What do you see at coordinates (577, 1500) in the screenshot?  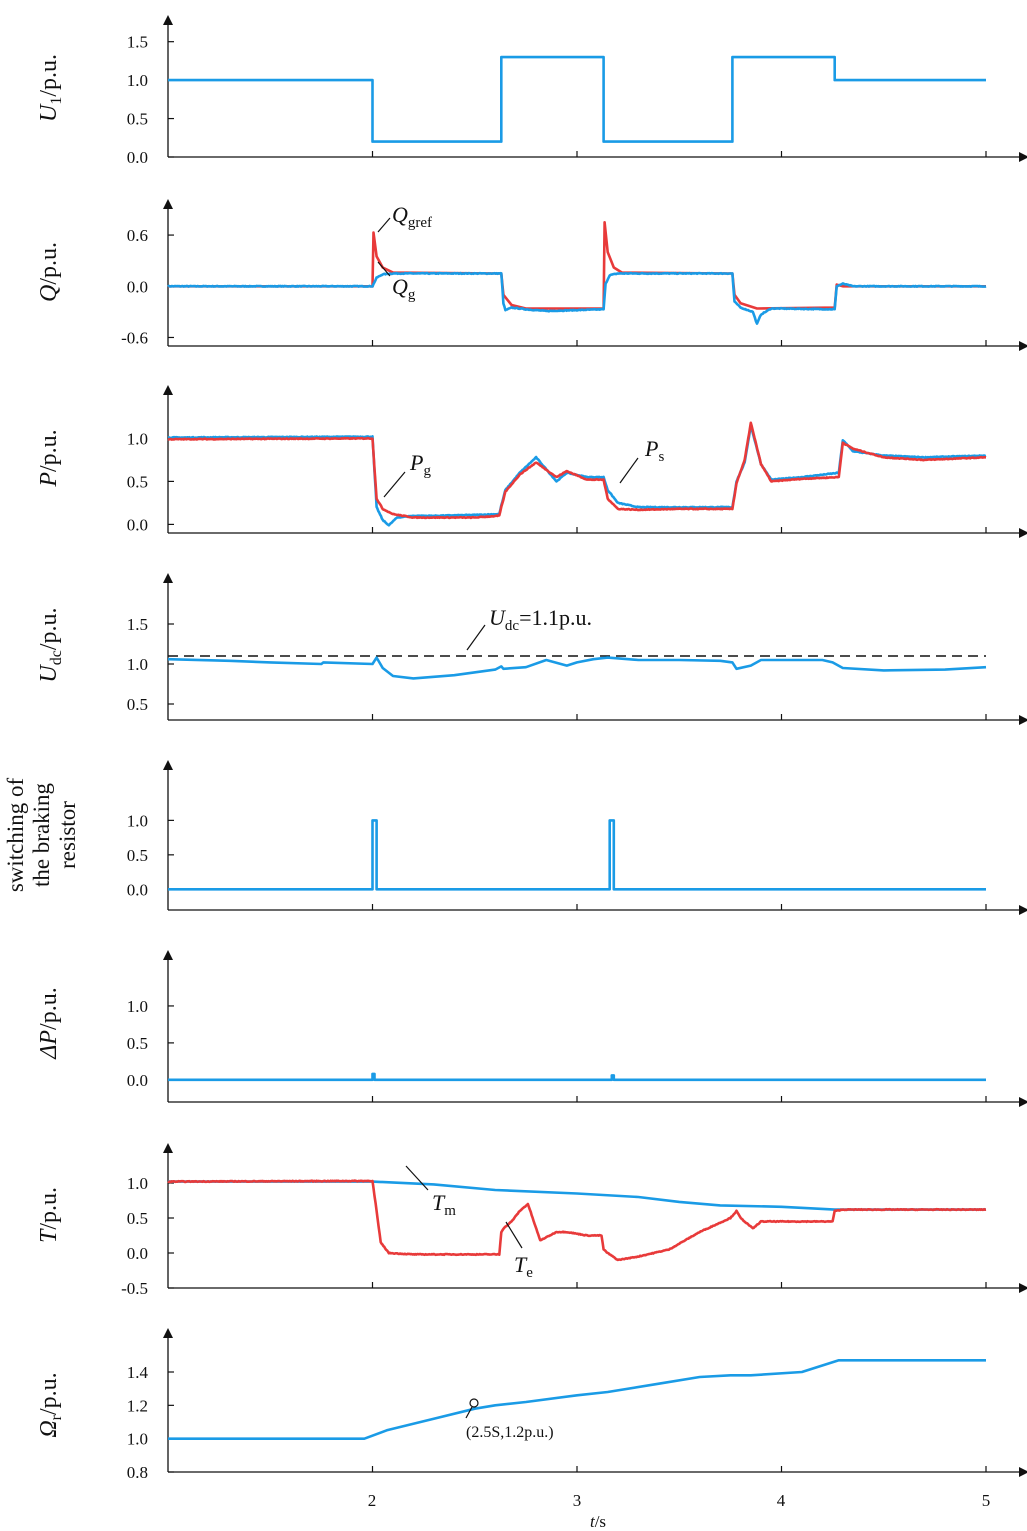 I see `x-tick-label: 3` at bounding box center [577, 1500].